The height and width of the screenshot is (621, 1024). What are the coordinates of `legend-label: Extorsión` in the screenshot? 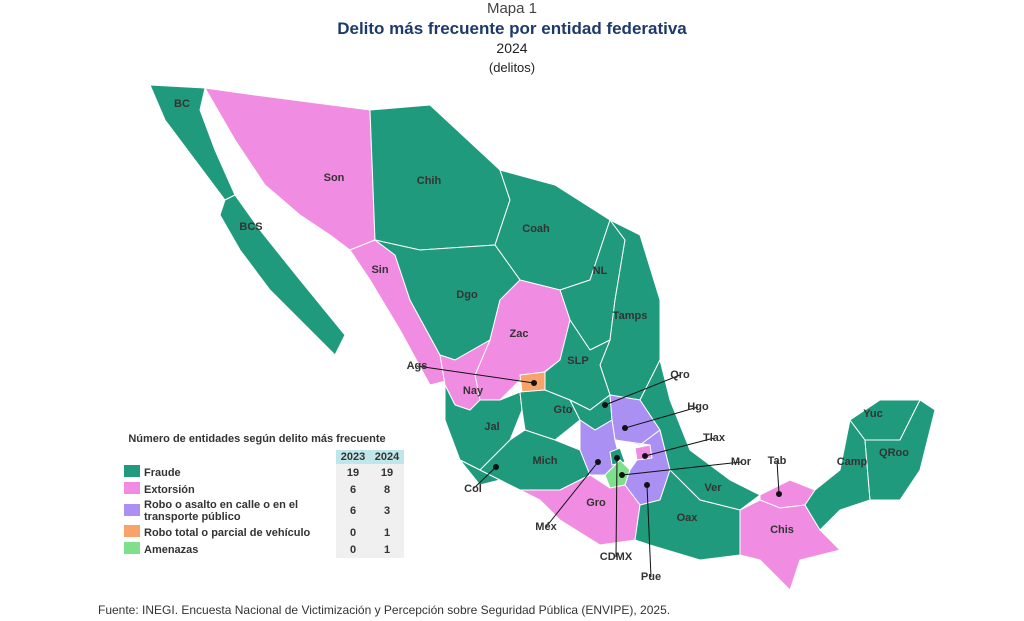 It's located at (169, 489).